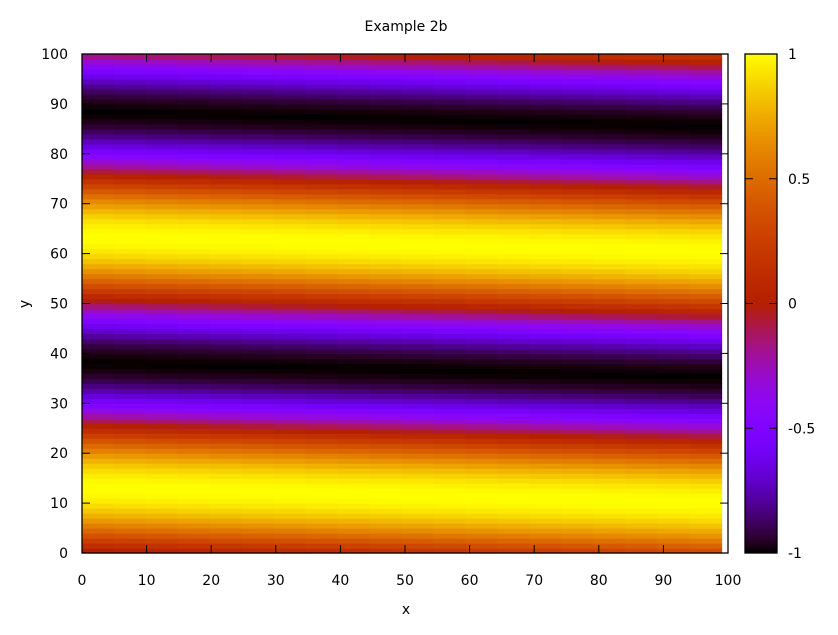 The width and height of the screenshot is (838, 635). I want to click on y-tick-label: 0, so click(63, 554).